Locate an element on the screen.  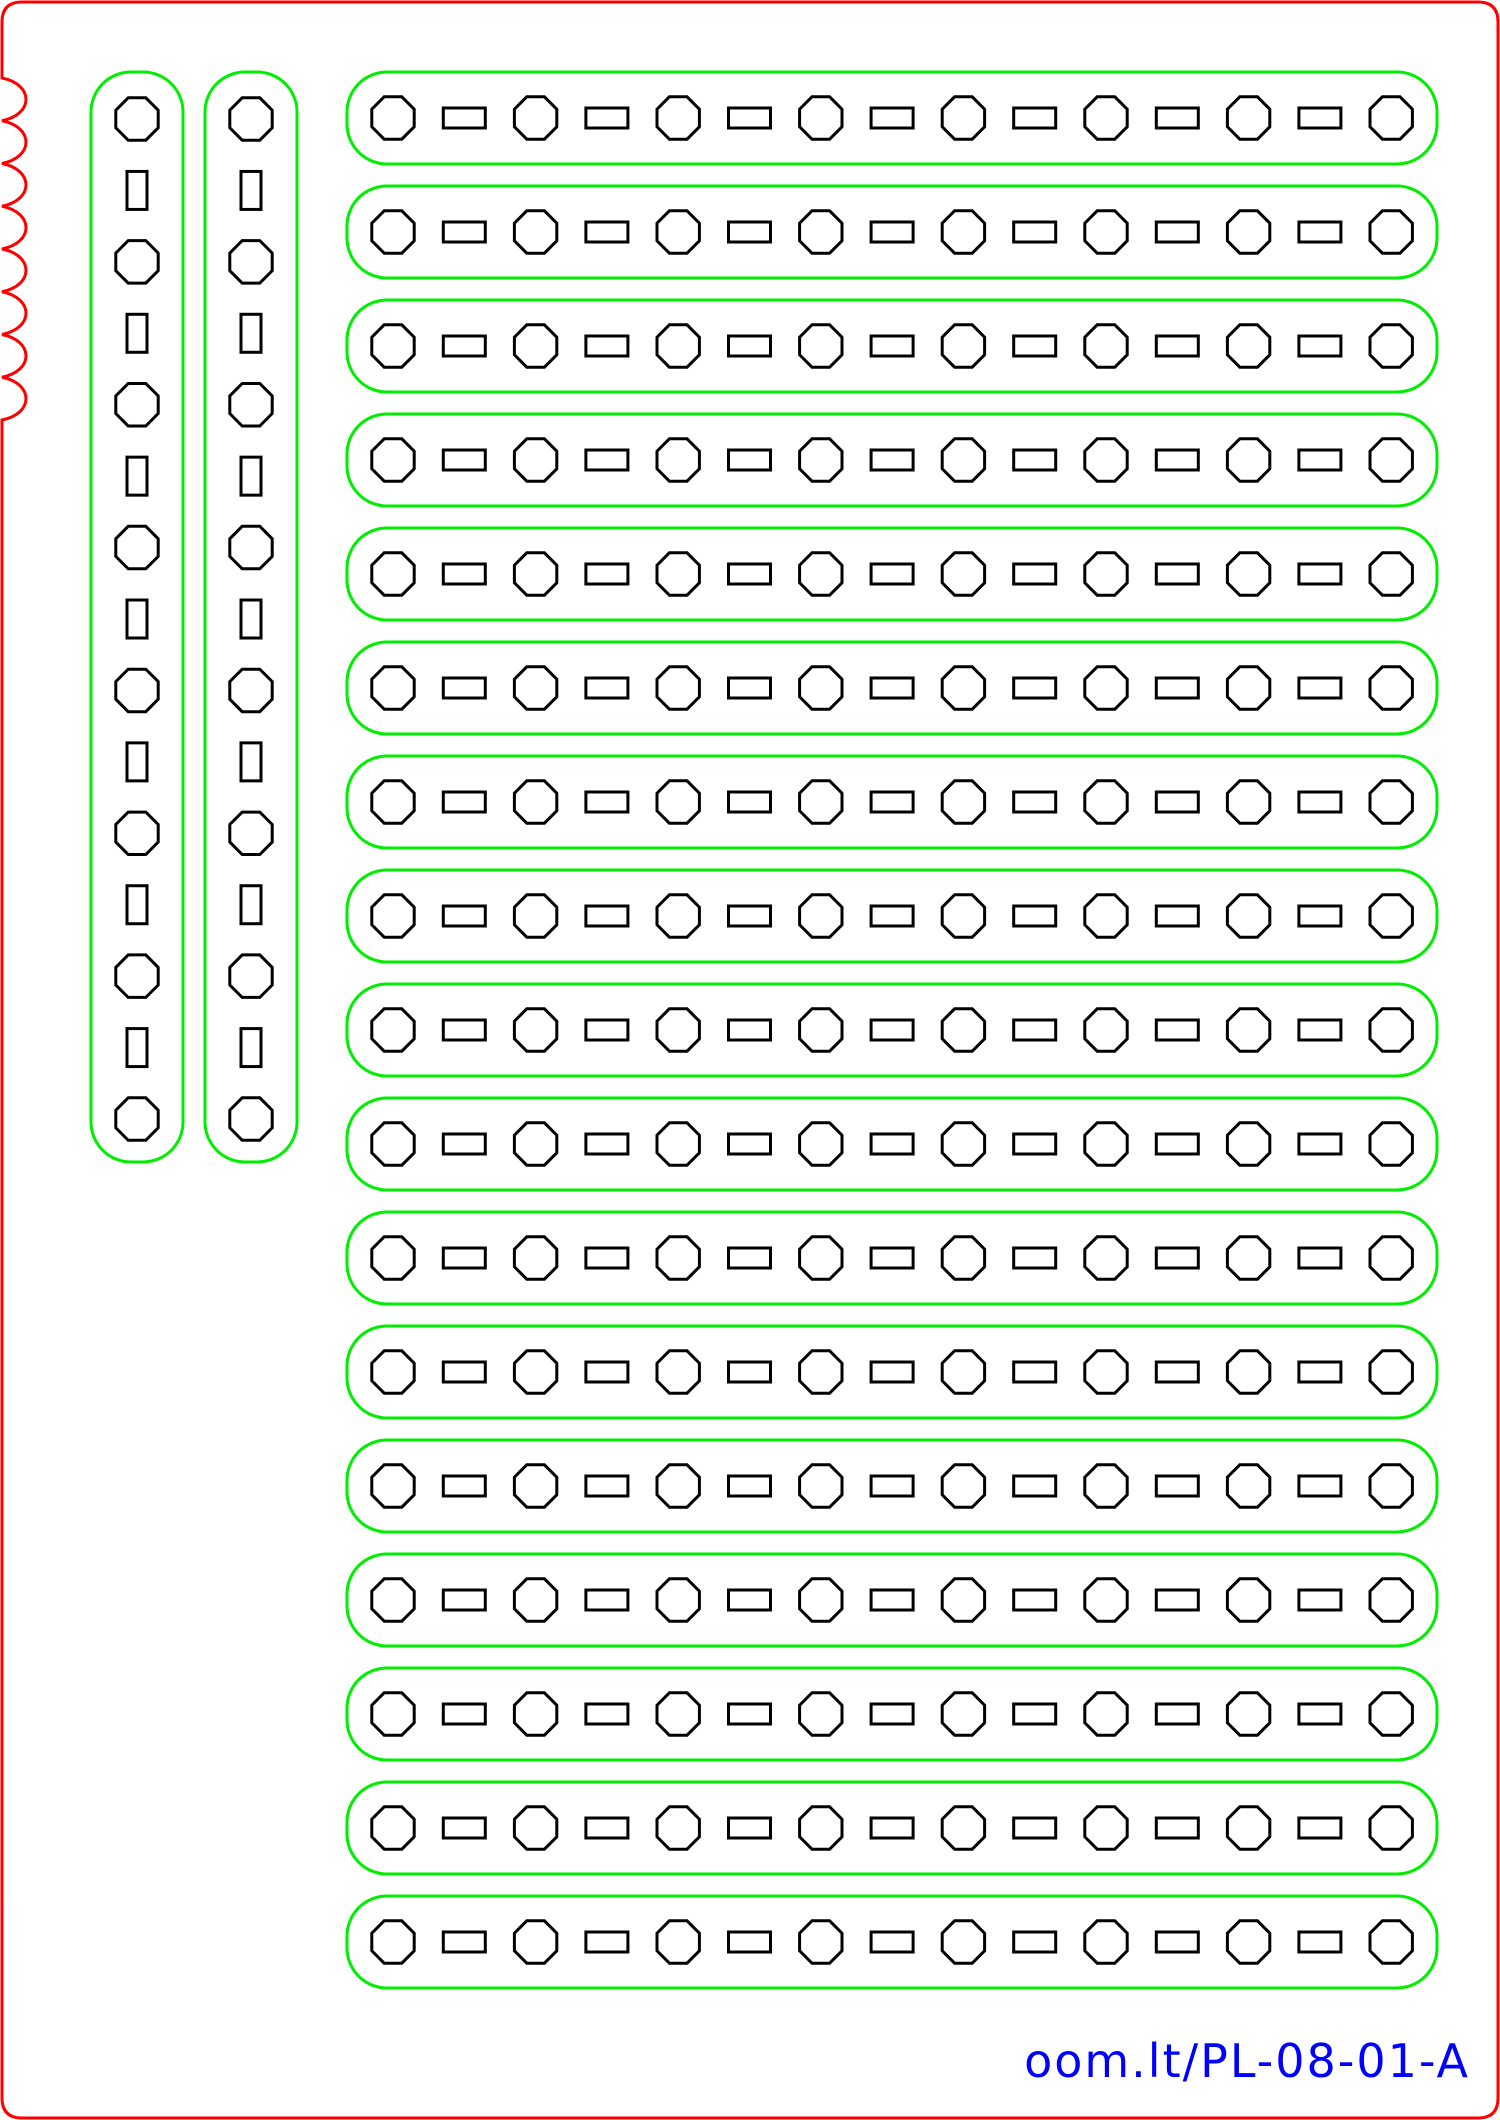
vertical-strips is located at coordinates (194, 617).